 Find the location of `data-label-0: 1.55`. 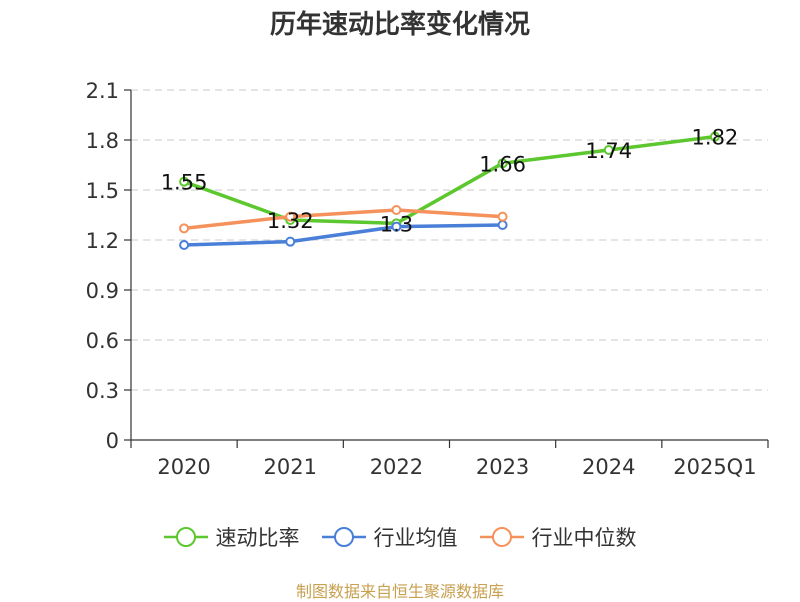

data-label-0: 1.55 is located at coordinates (184, 183).